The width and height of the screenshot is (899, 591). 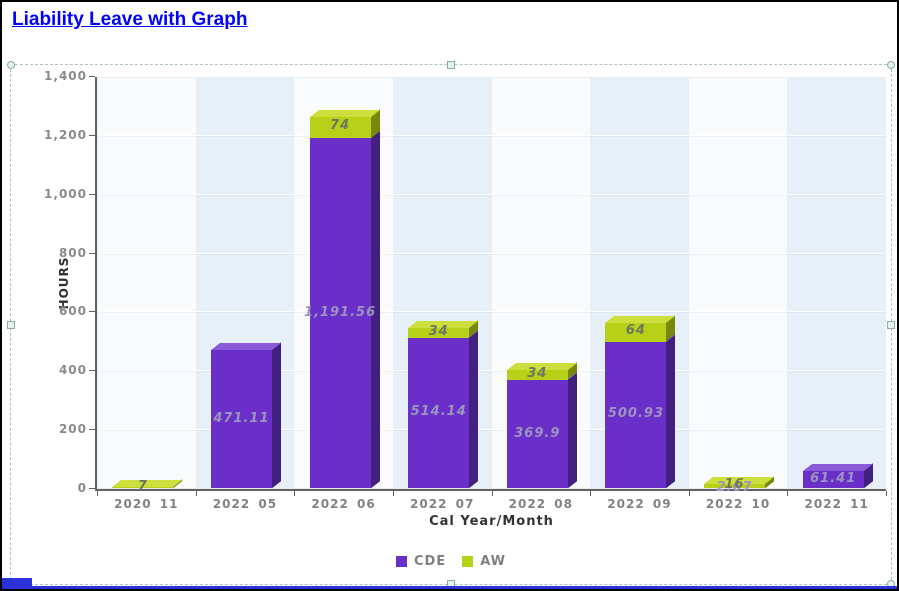 What do you see at coordinates (65, 193) in the screenshot?
I see `y-tick-label: 1,000` at bounding box center [65, 193].